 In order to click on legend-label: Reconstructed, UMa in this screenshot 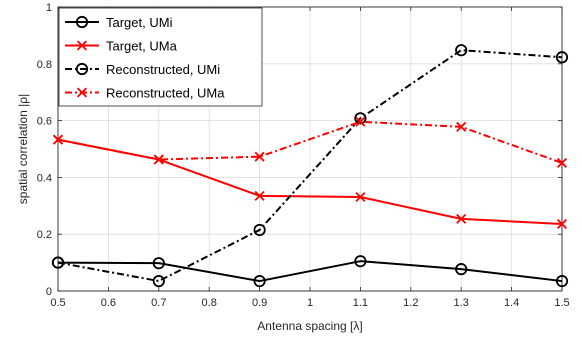, I will do `click(165, 93)`.